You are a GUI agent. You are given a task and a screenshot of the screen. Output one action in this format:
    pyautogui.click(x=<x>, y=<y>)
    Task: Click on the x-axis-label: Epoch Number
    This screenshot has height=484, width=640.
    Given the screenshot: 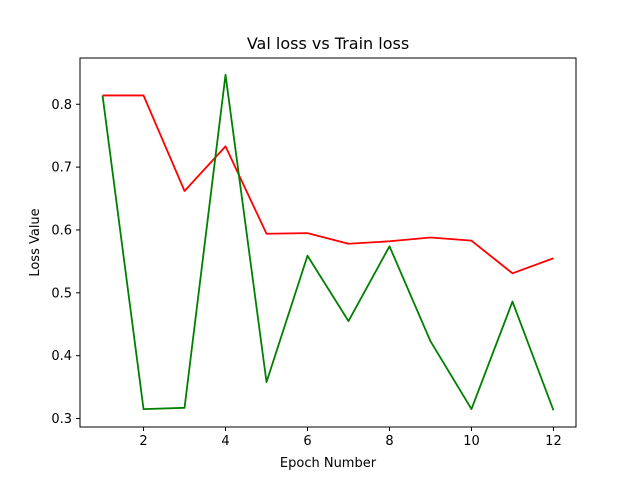 What is the action you would take?
    pyautogui.click(x=328, y=463)
    